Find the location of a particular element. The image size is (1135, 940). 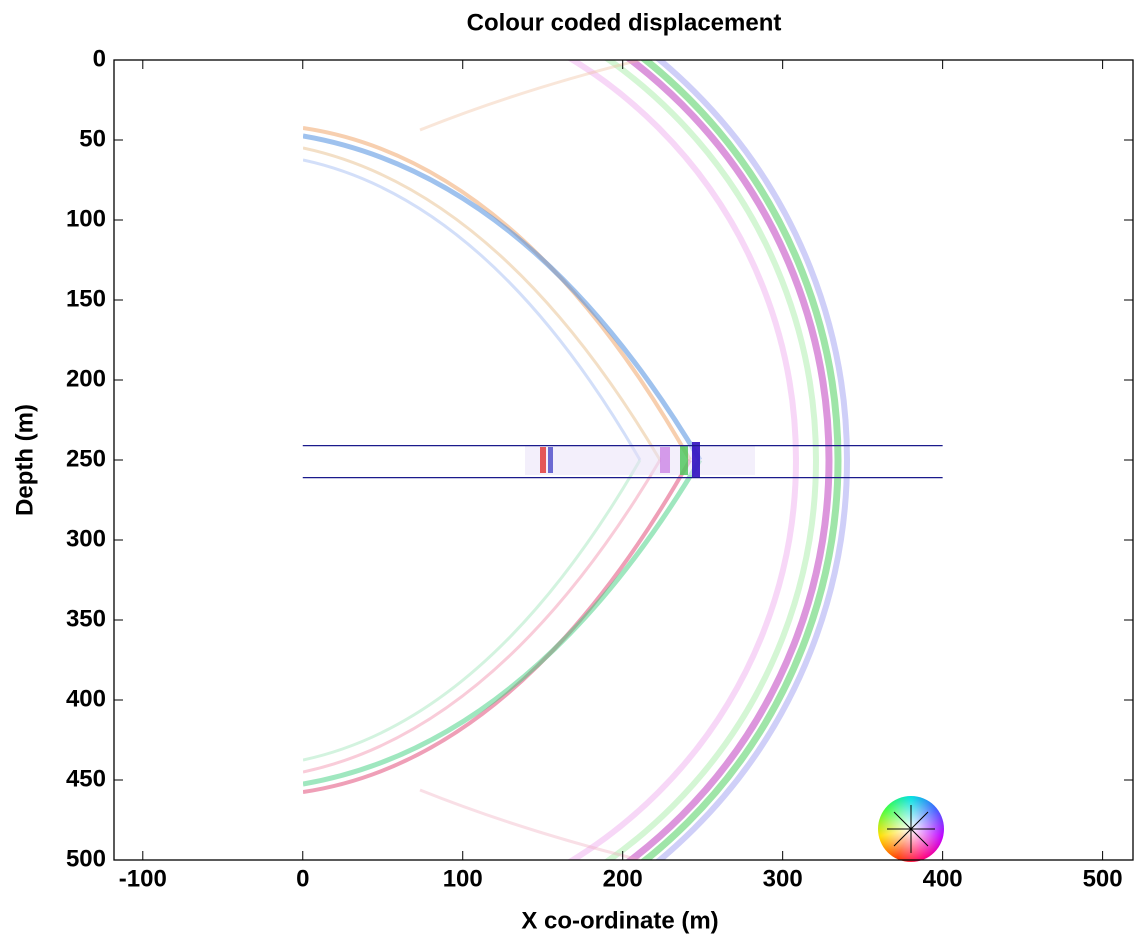

x-axis-label: X co-ordinate (m) is located at coordinates (619, 920).